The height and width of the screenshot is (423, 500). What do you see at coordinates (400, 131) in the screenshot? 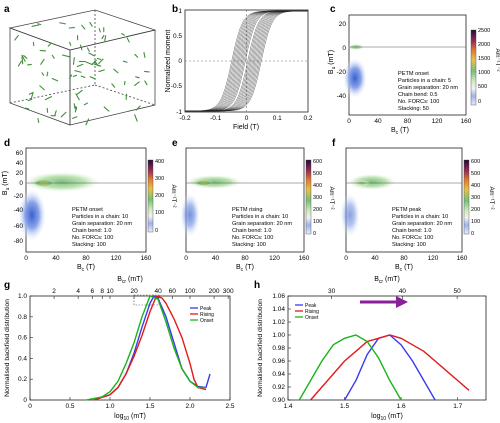
I see `c-xlabel: Bc (T)` at bounding box center [400, 131].